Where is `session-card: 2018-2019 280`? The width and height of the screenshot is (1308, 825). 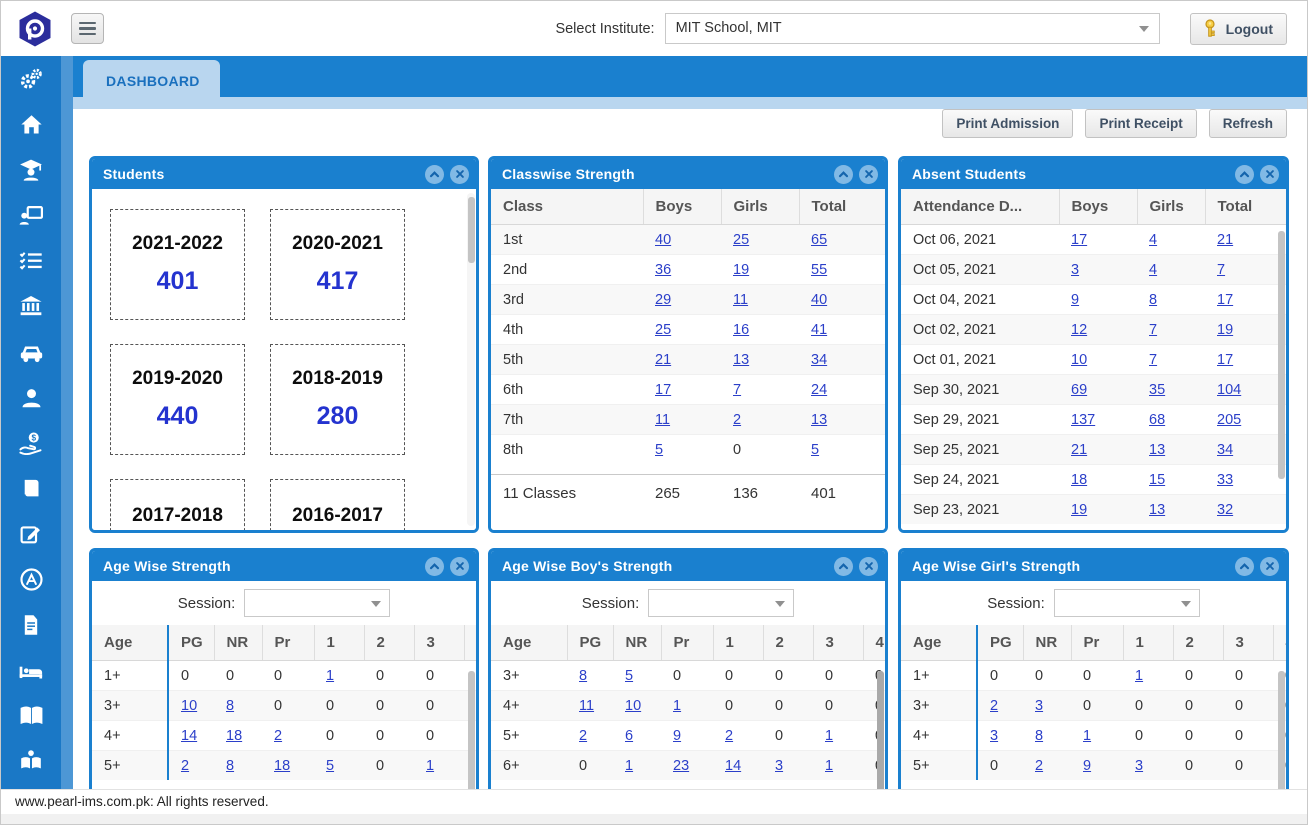 session-card: 2018-2019 280 is located at coordinates (337, 399).